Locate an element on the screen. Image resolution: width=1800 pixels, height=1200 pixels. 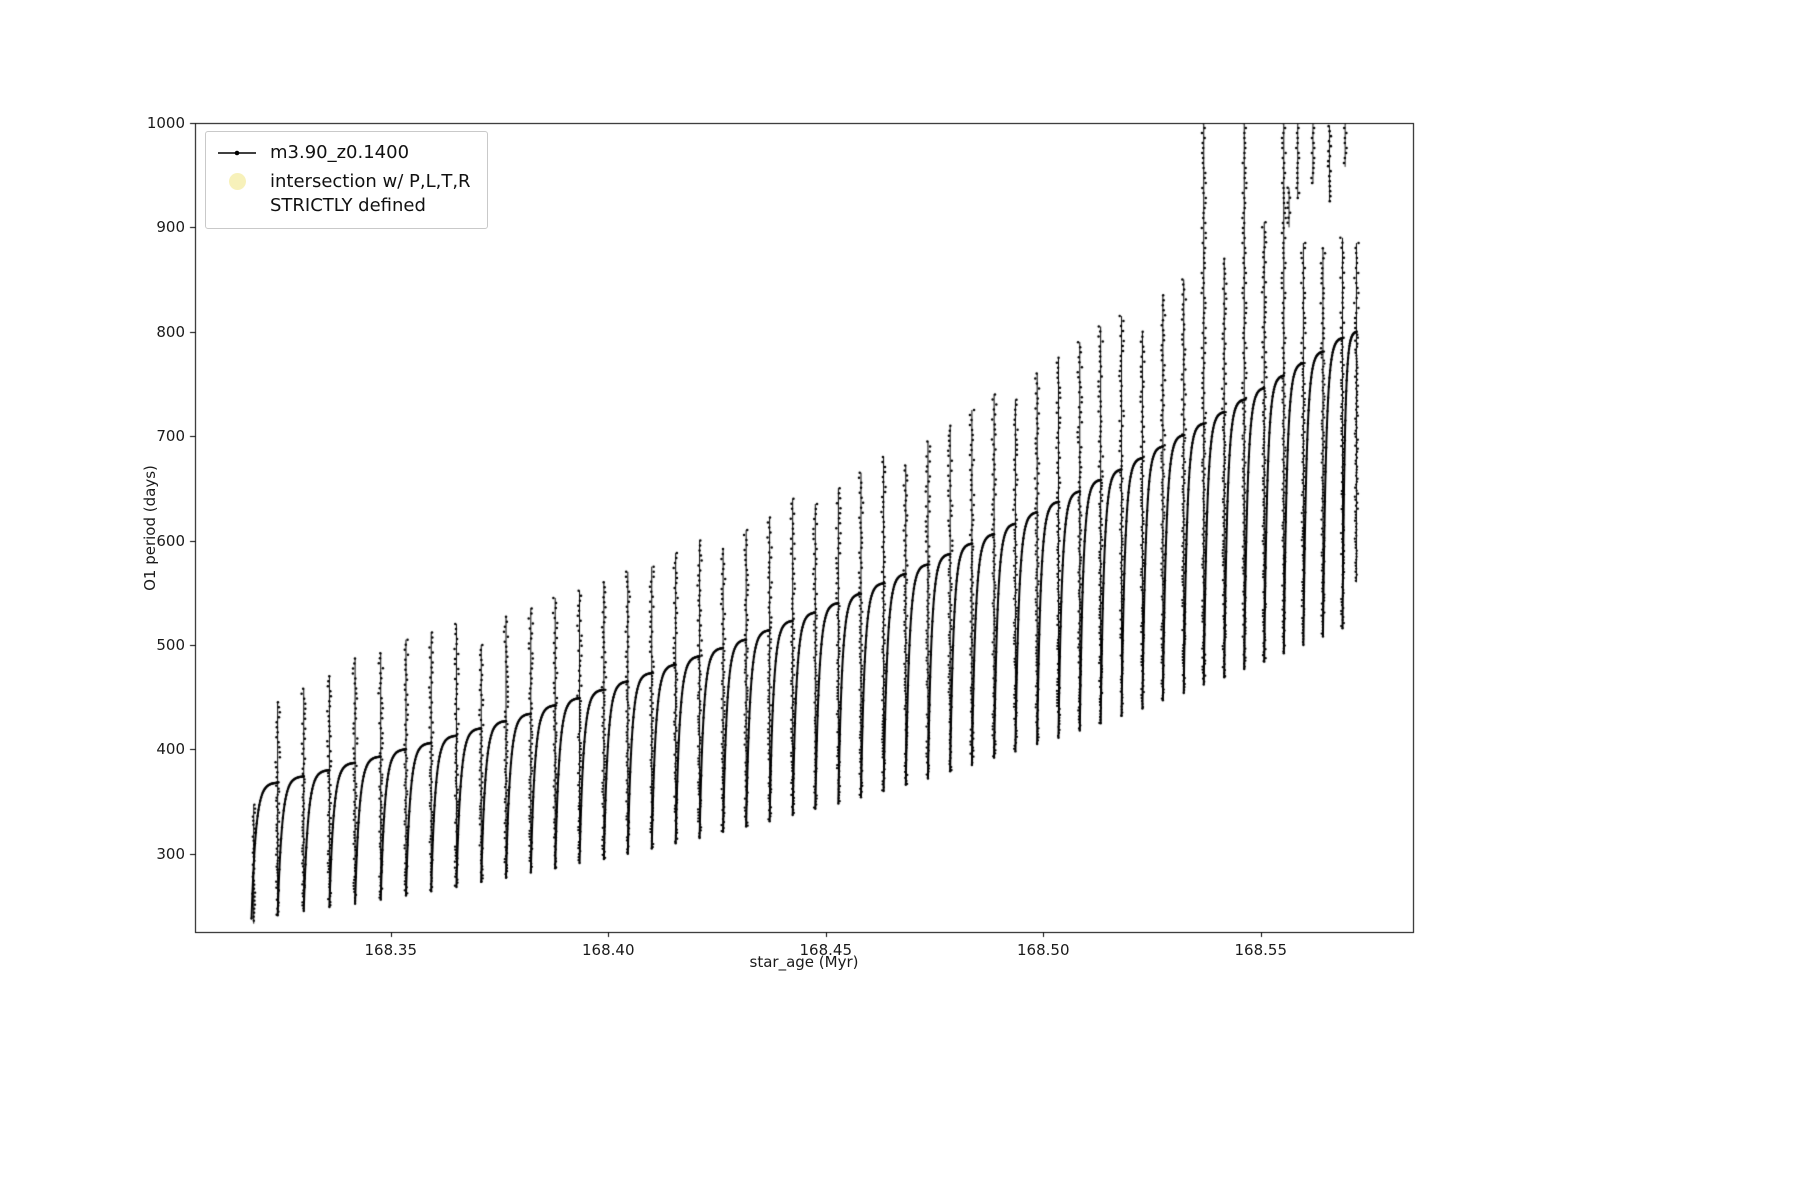
y-axis-label: O1 period (days) is located at coordinates (150, 528).